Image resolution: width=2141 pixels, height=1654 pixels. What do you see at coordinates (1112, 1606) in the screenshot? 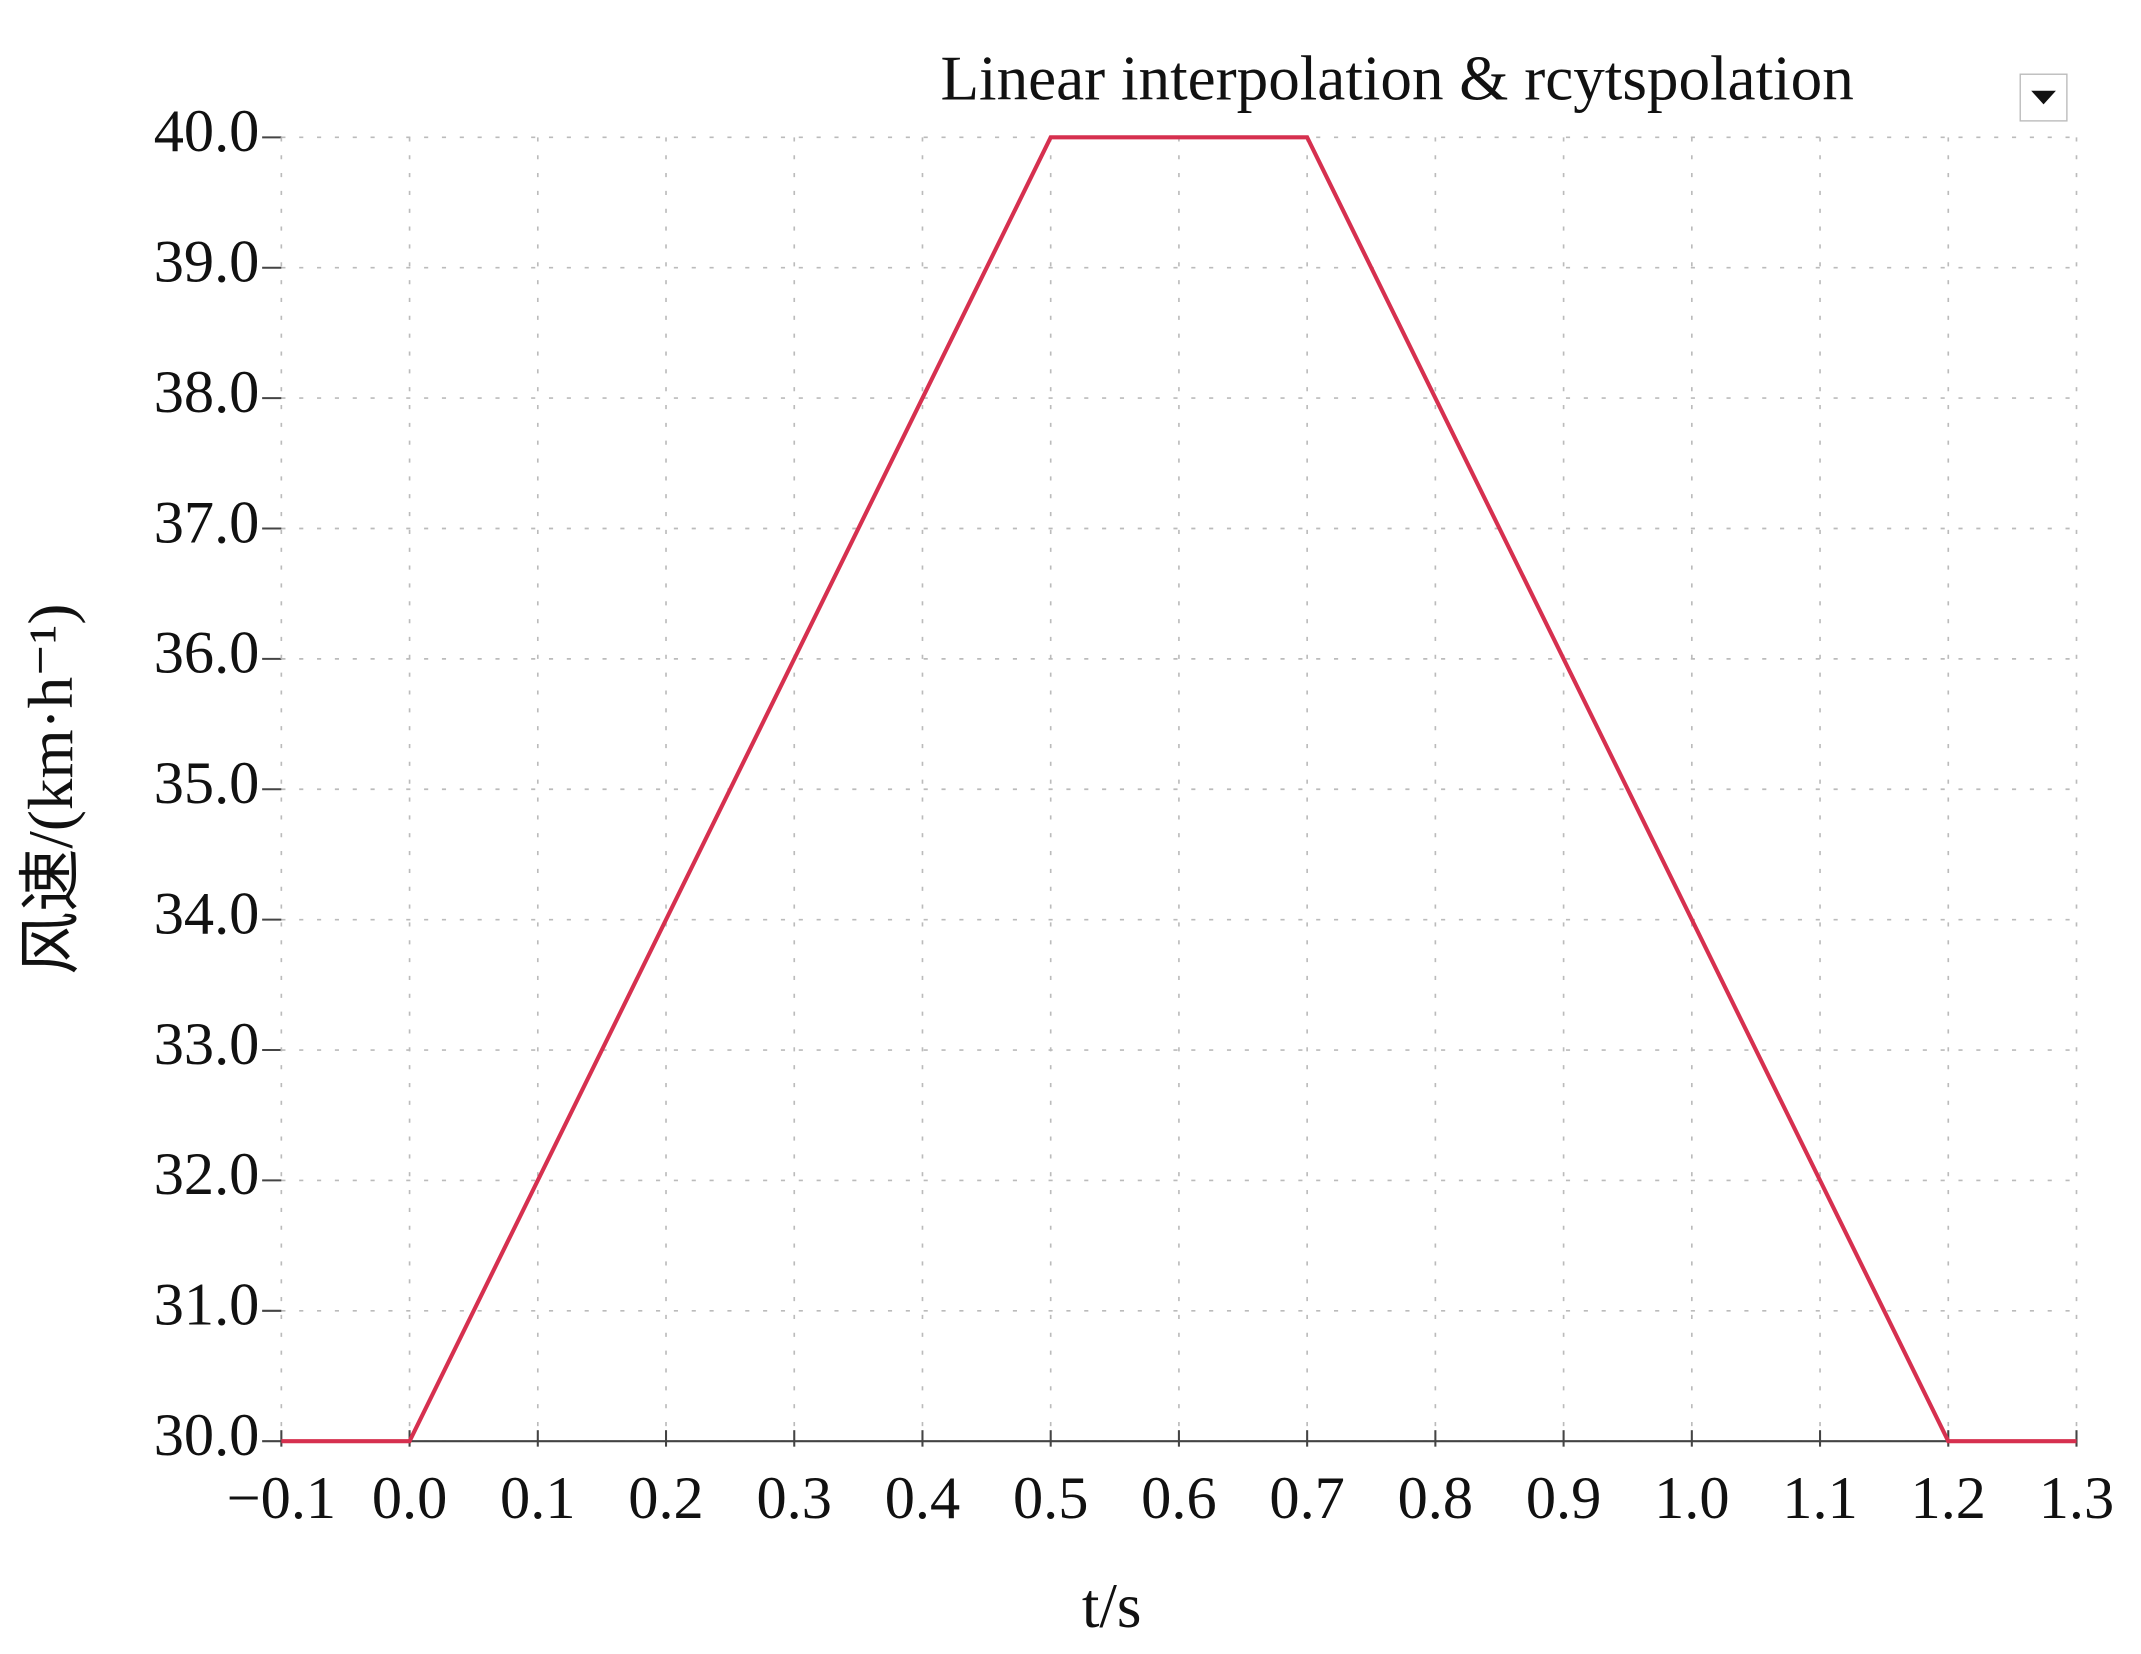
I see `x-axis-label: t/s` at bounding box center [1112, 1606].